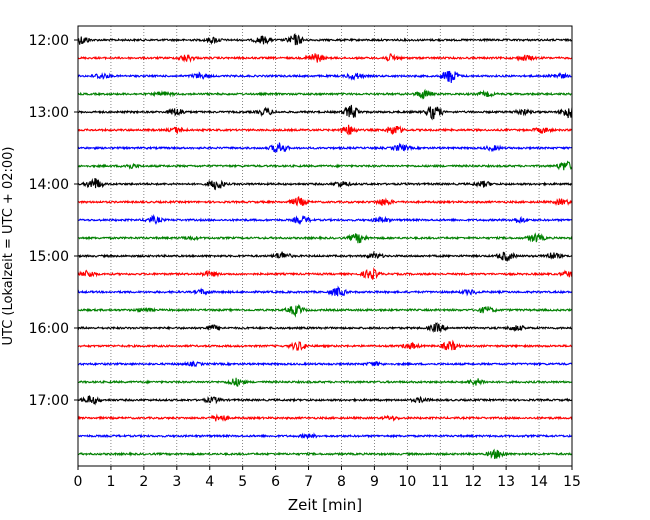  Describe the element at coordinates (53, 221) in the screenshot. I see `y-axis-ticks: 12:00 13:00 14:00 15:00 16:00 17:00` at that location.